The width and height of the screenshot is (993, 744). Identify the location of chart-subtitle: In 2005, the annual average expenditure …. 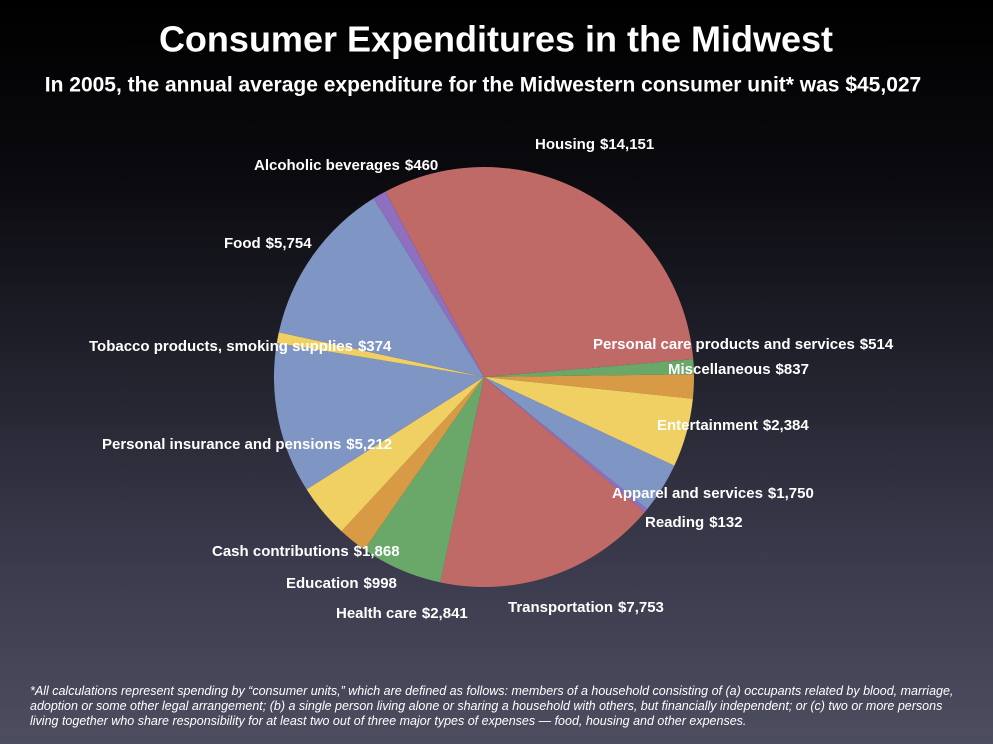
(483, 85).